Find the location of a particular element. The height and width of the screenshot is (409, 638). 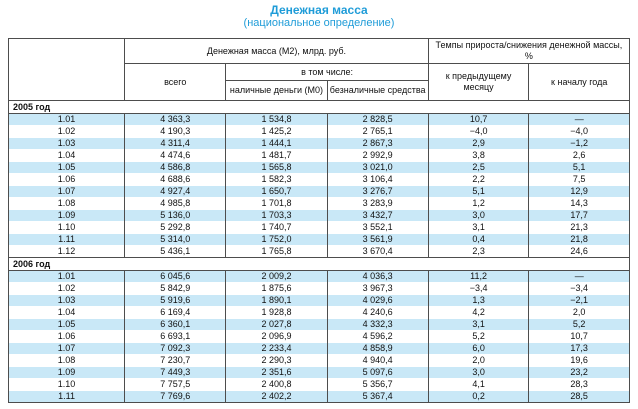

cell-growth-year-start: — is located at coordinates (579, 276).